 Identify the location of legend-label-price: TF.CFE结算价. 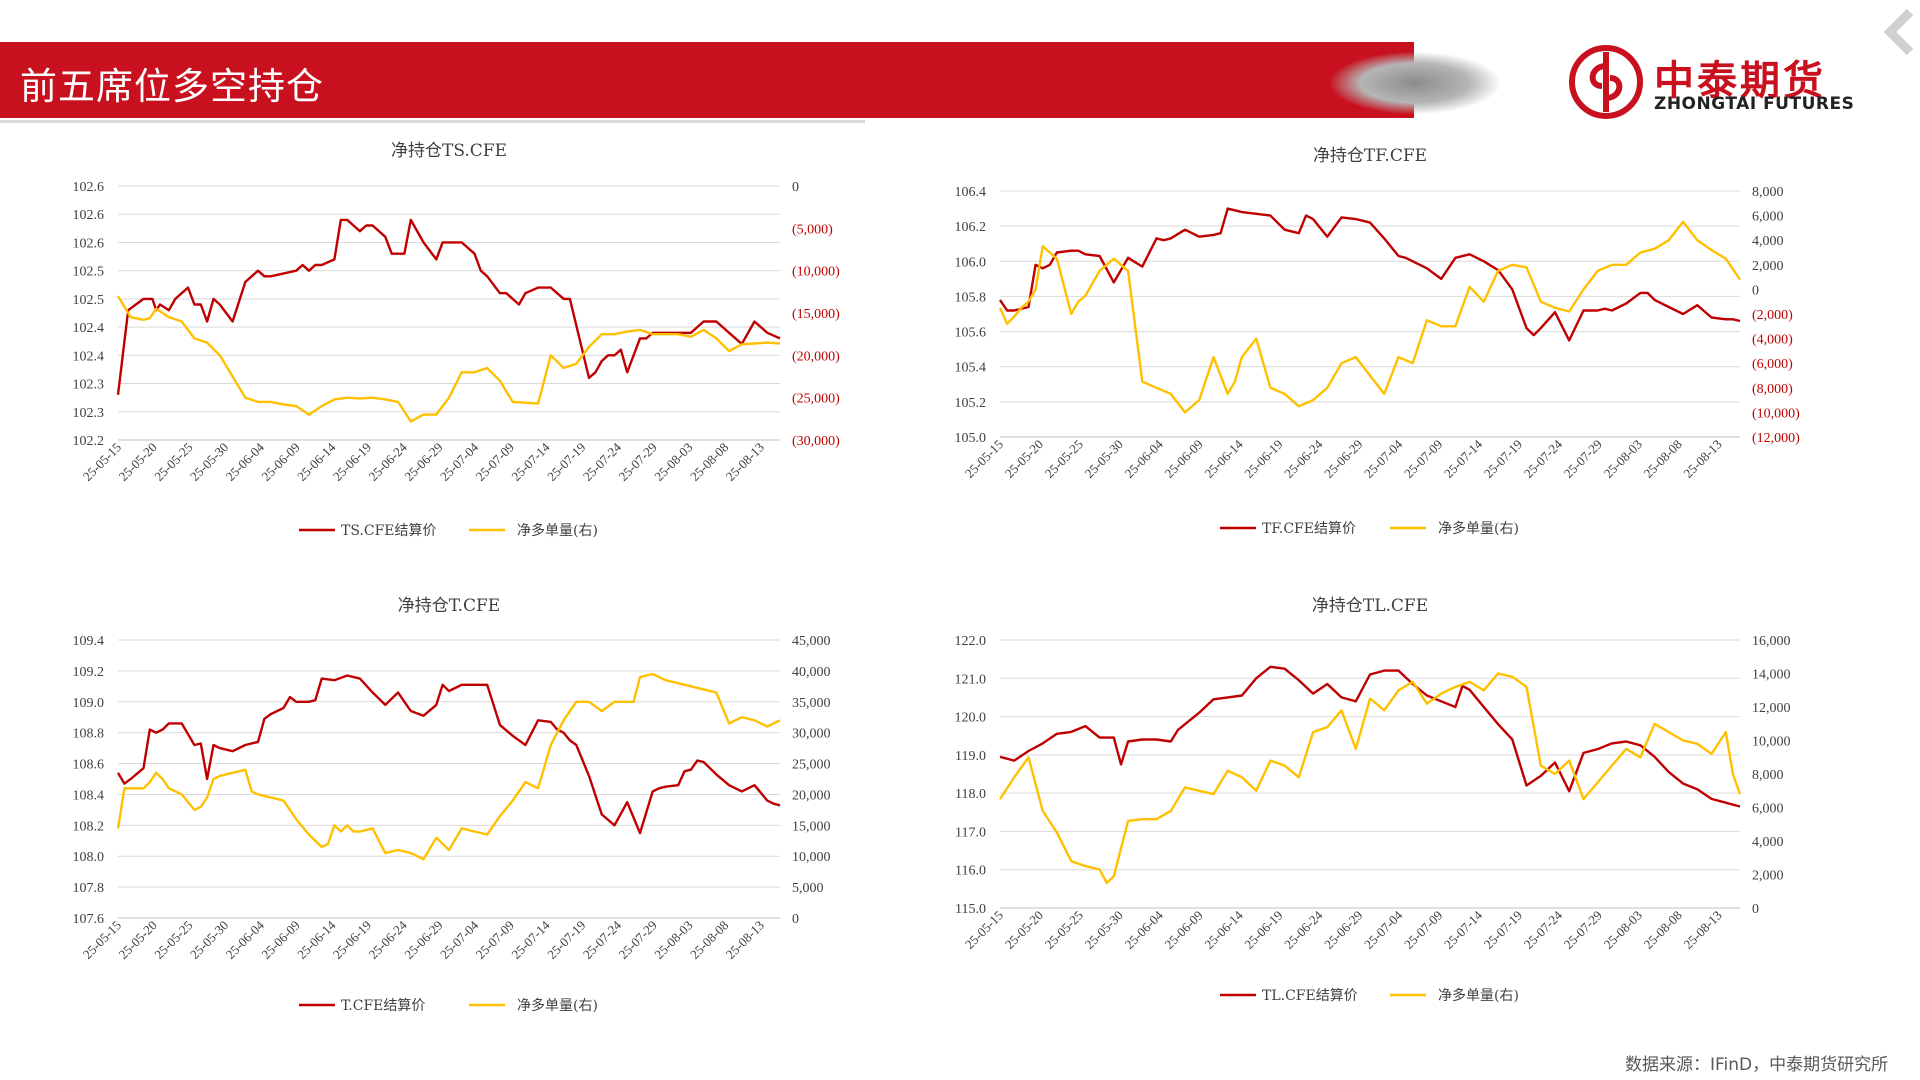
(1309, 529).